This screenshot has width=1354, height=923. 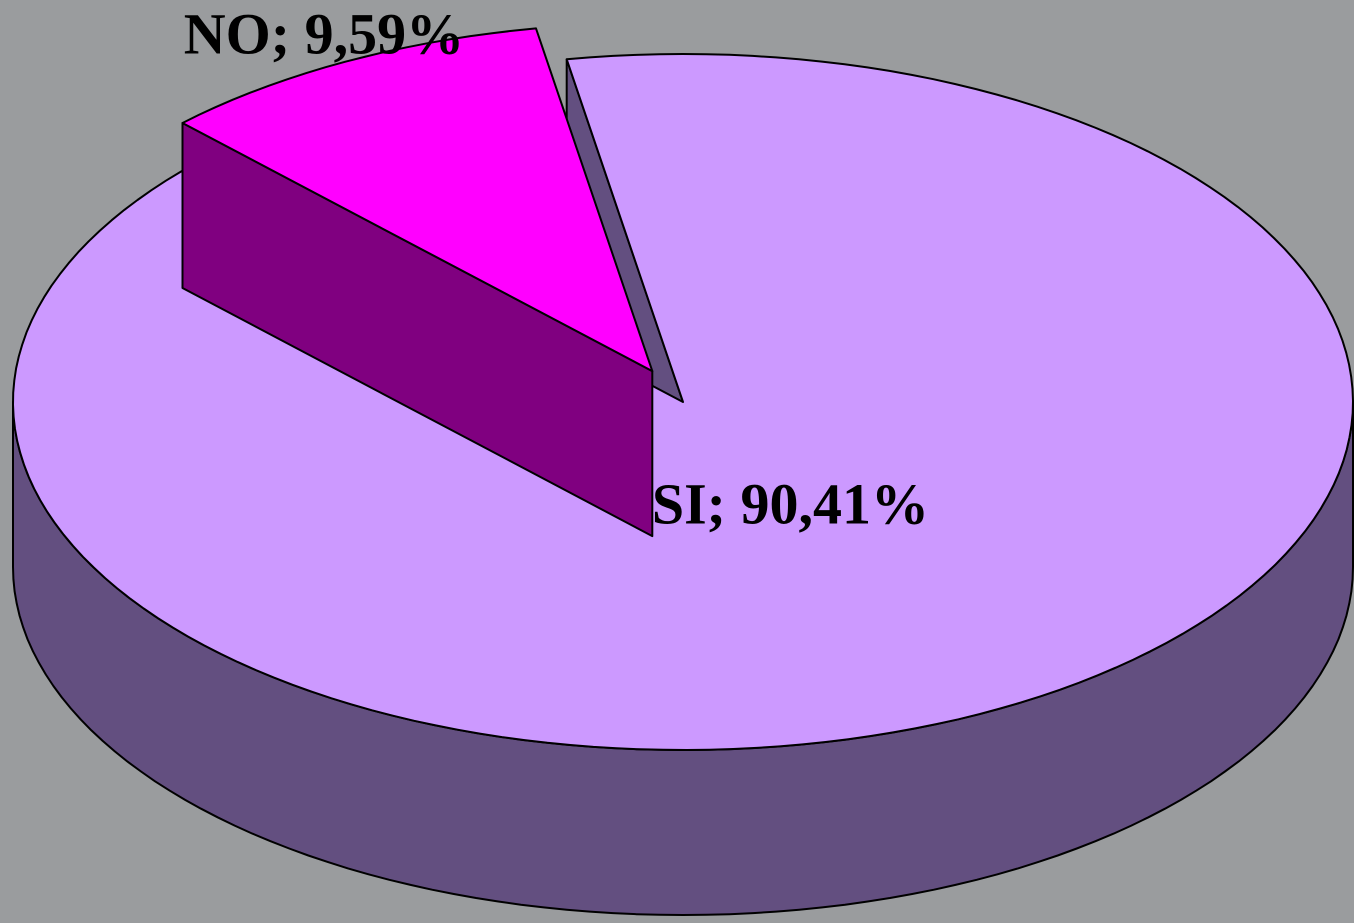 I want to click on slice, so click(x=417, y=200).